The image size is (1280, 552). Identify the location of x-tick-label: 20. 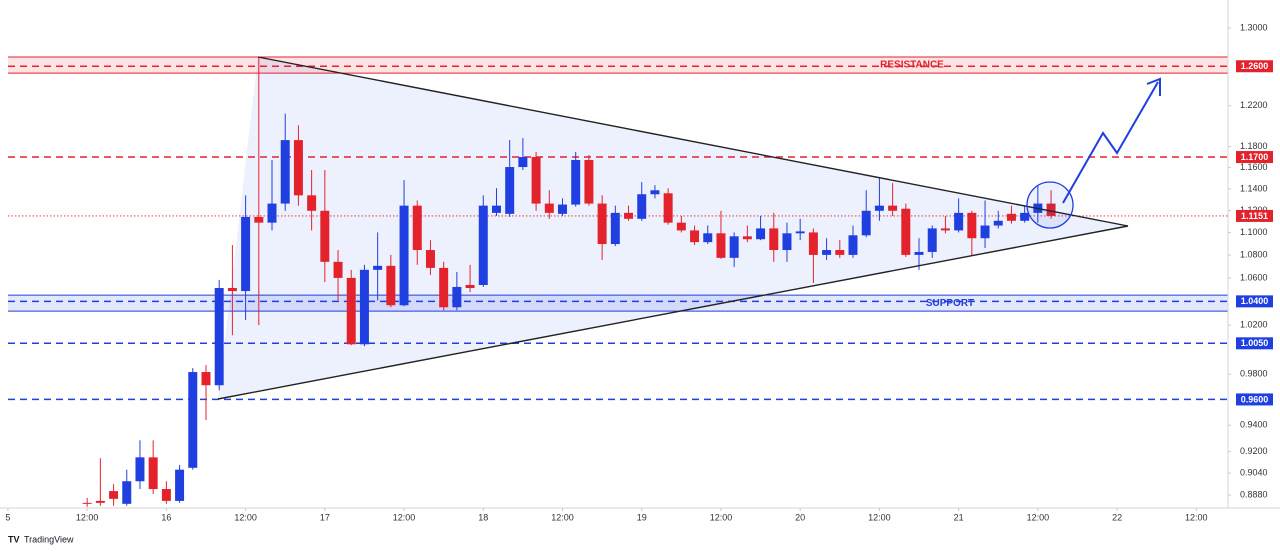
(800, 517).